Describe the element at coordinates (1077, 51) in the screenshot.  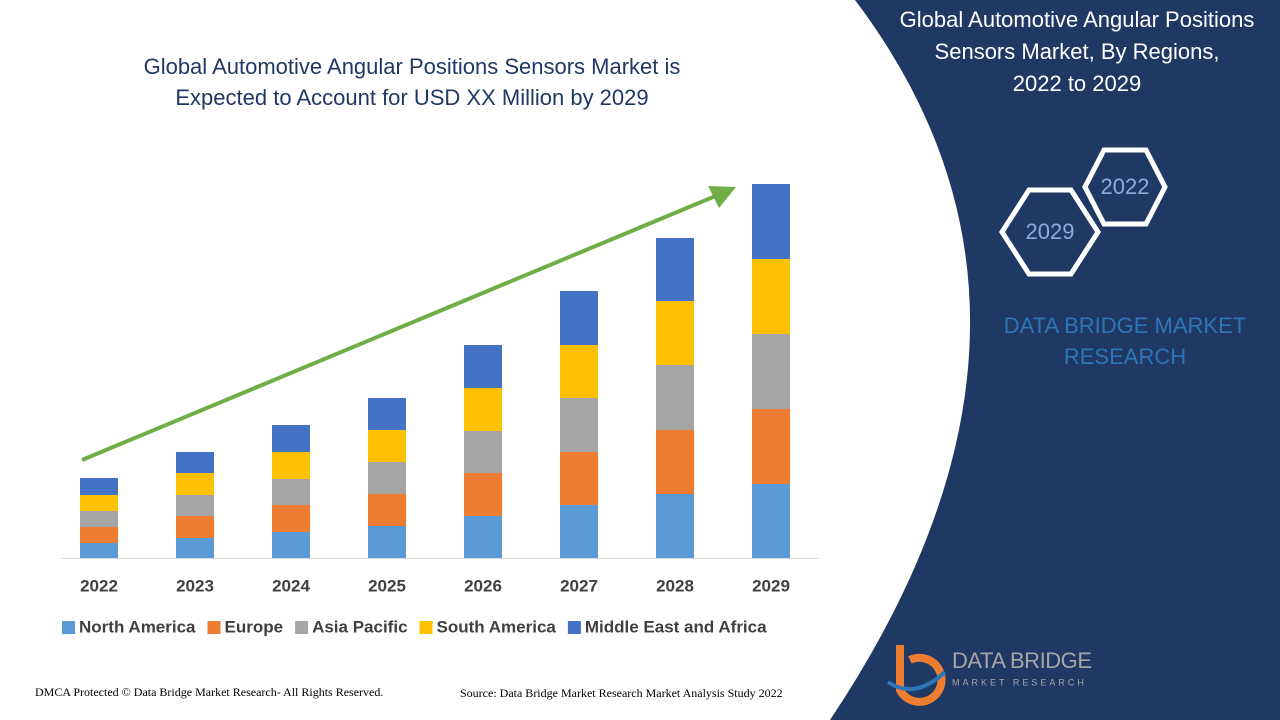
I see `panel-title: Sensors Market, By Regions,` at that location.